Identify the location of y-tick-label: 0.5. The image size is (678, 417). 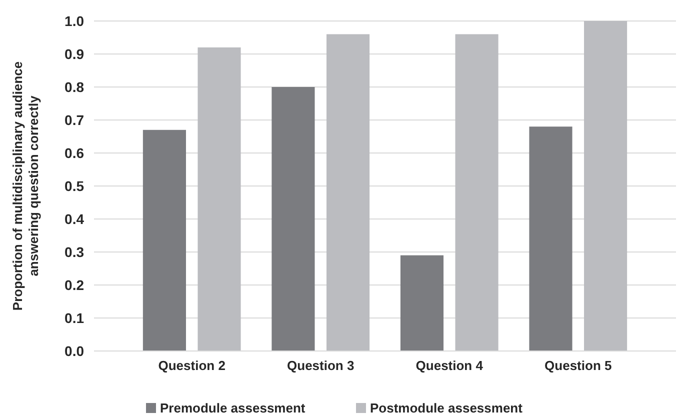
(74, 186).